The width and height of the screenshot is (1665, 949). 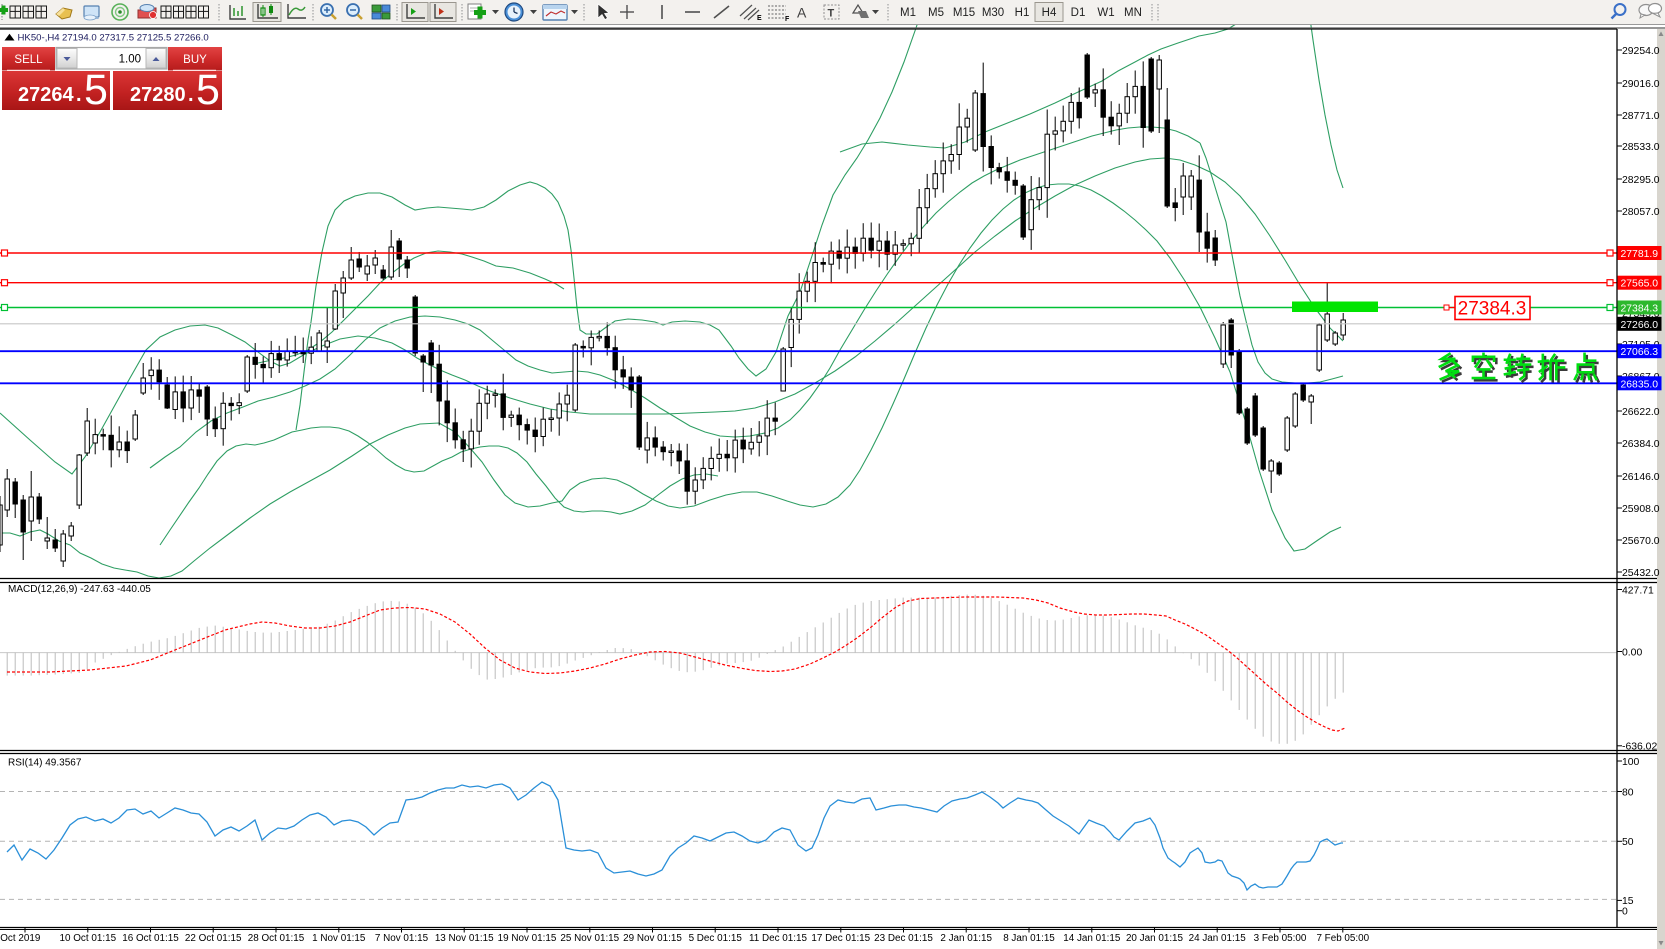 I want to click on svg-text:27194.0 27317.5 27125.5 27266.: 27194.0 27317.5 27125.5 27266.0, so click(x=135, y=38).